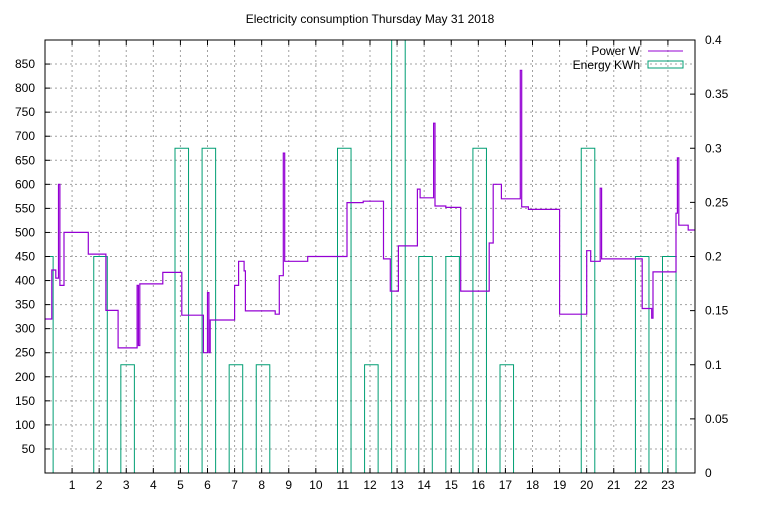 The height and width of the screenshot is (505, 768). What do you see at coordinates (72, 485) in the screenshot?
I see `x-tick-label: 1` at bounding box center [72, 485].